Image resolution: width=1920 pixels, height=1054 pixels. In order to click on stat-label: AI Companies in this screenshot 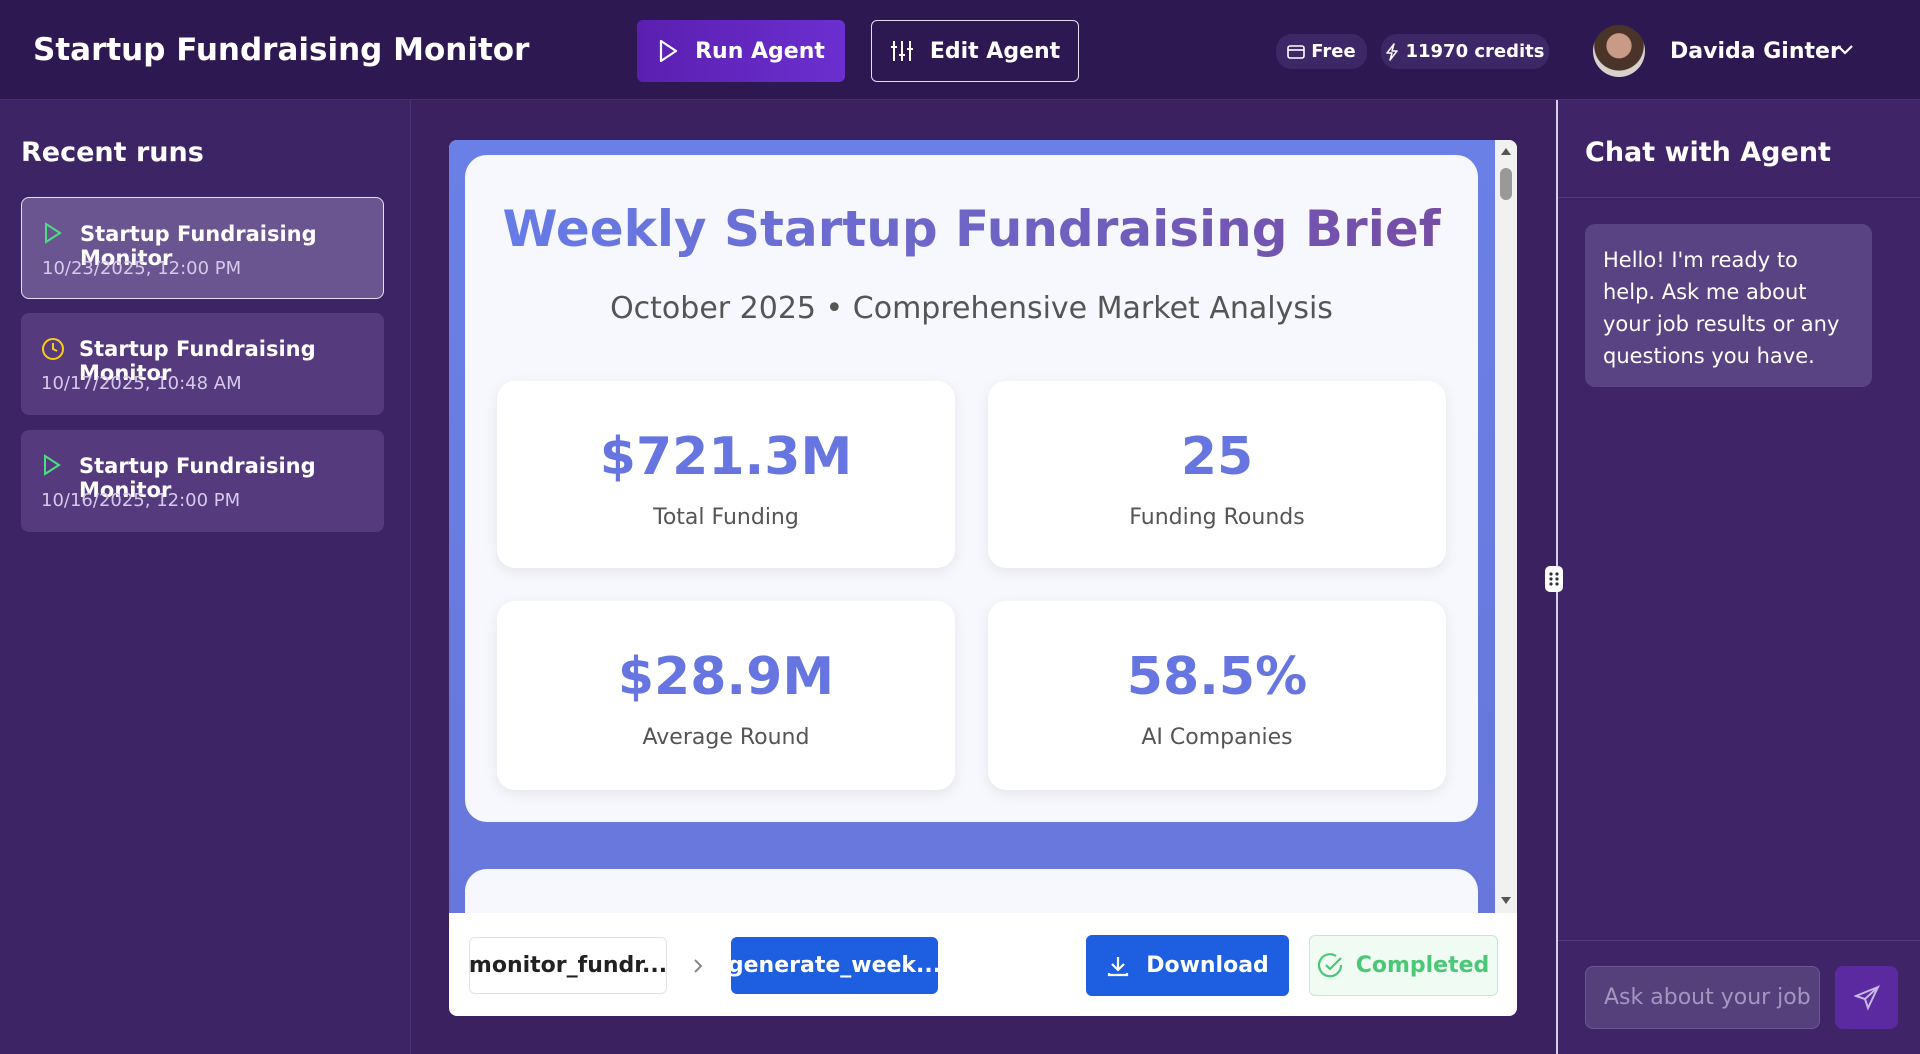, I will do `click(1217, 737)`.